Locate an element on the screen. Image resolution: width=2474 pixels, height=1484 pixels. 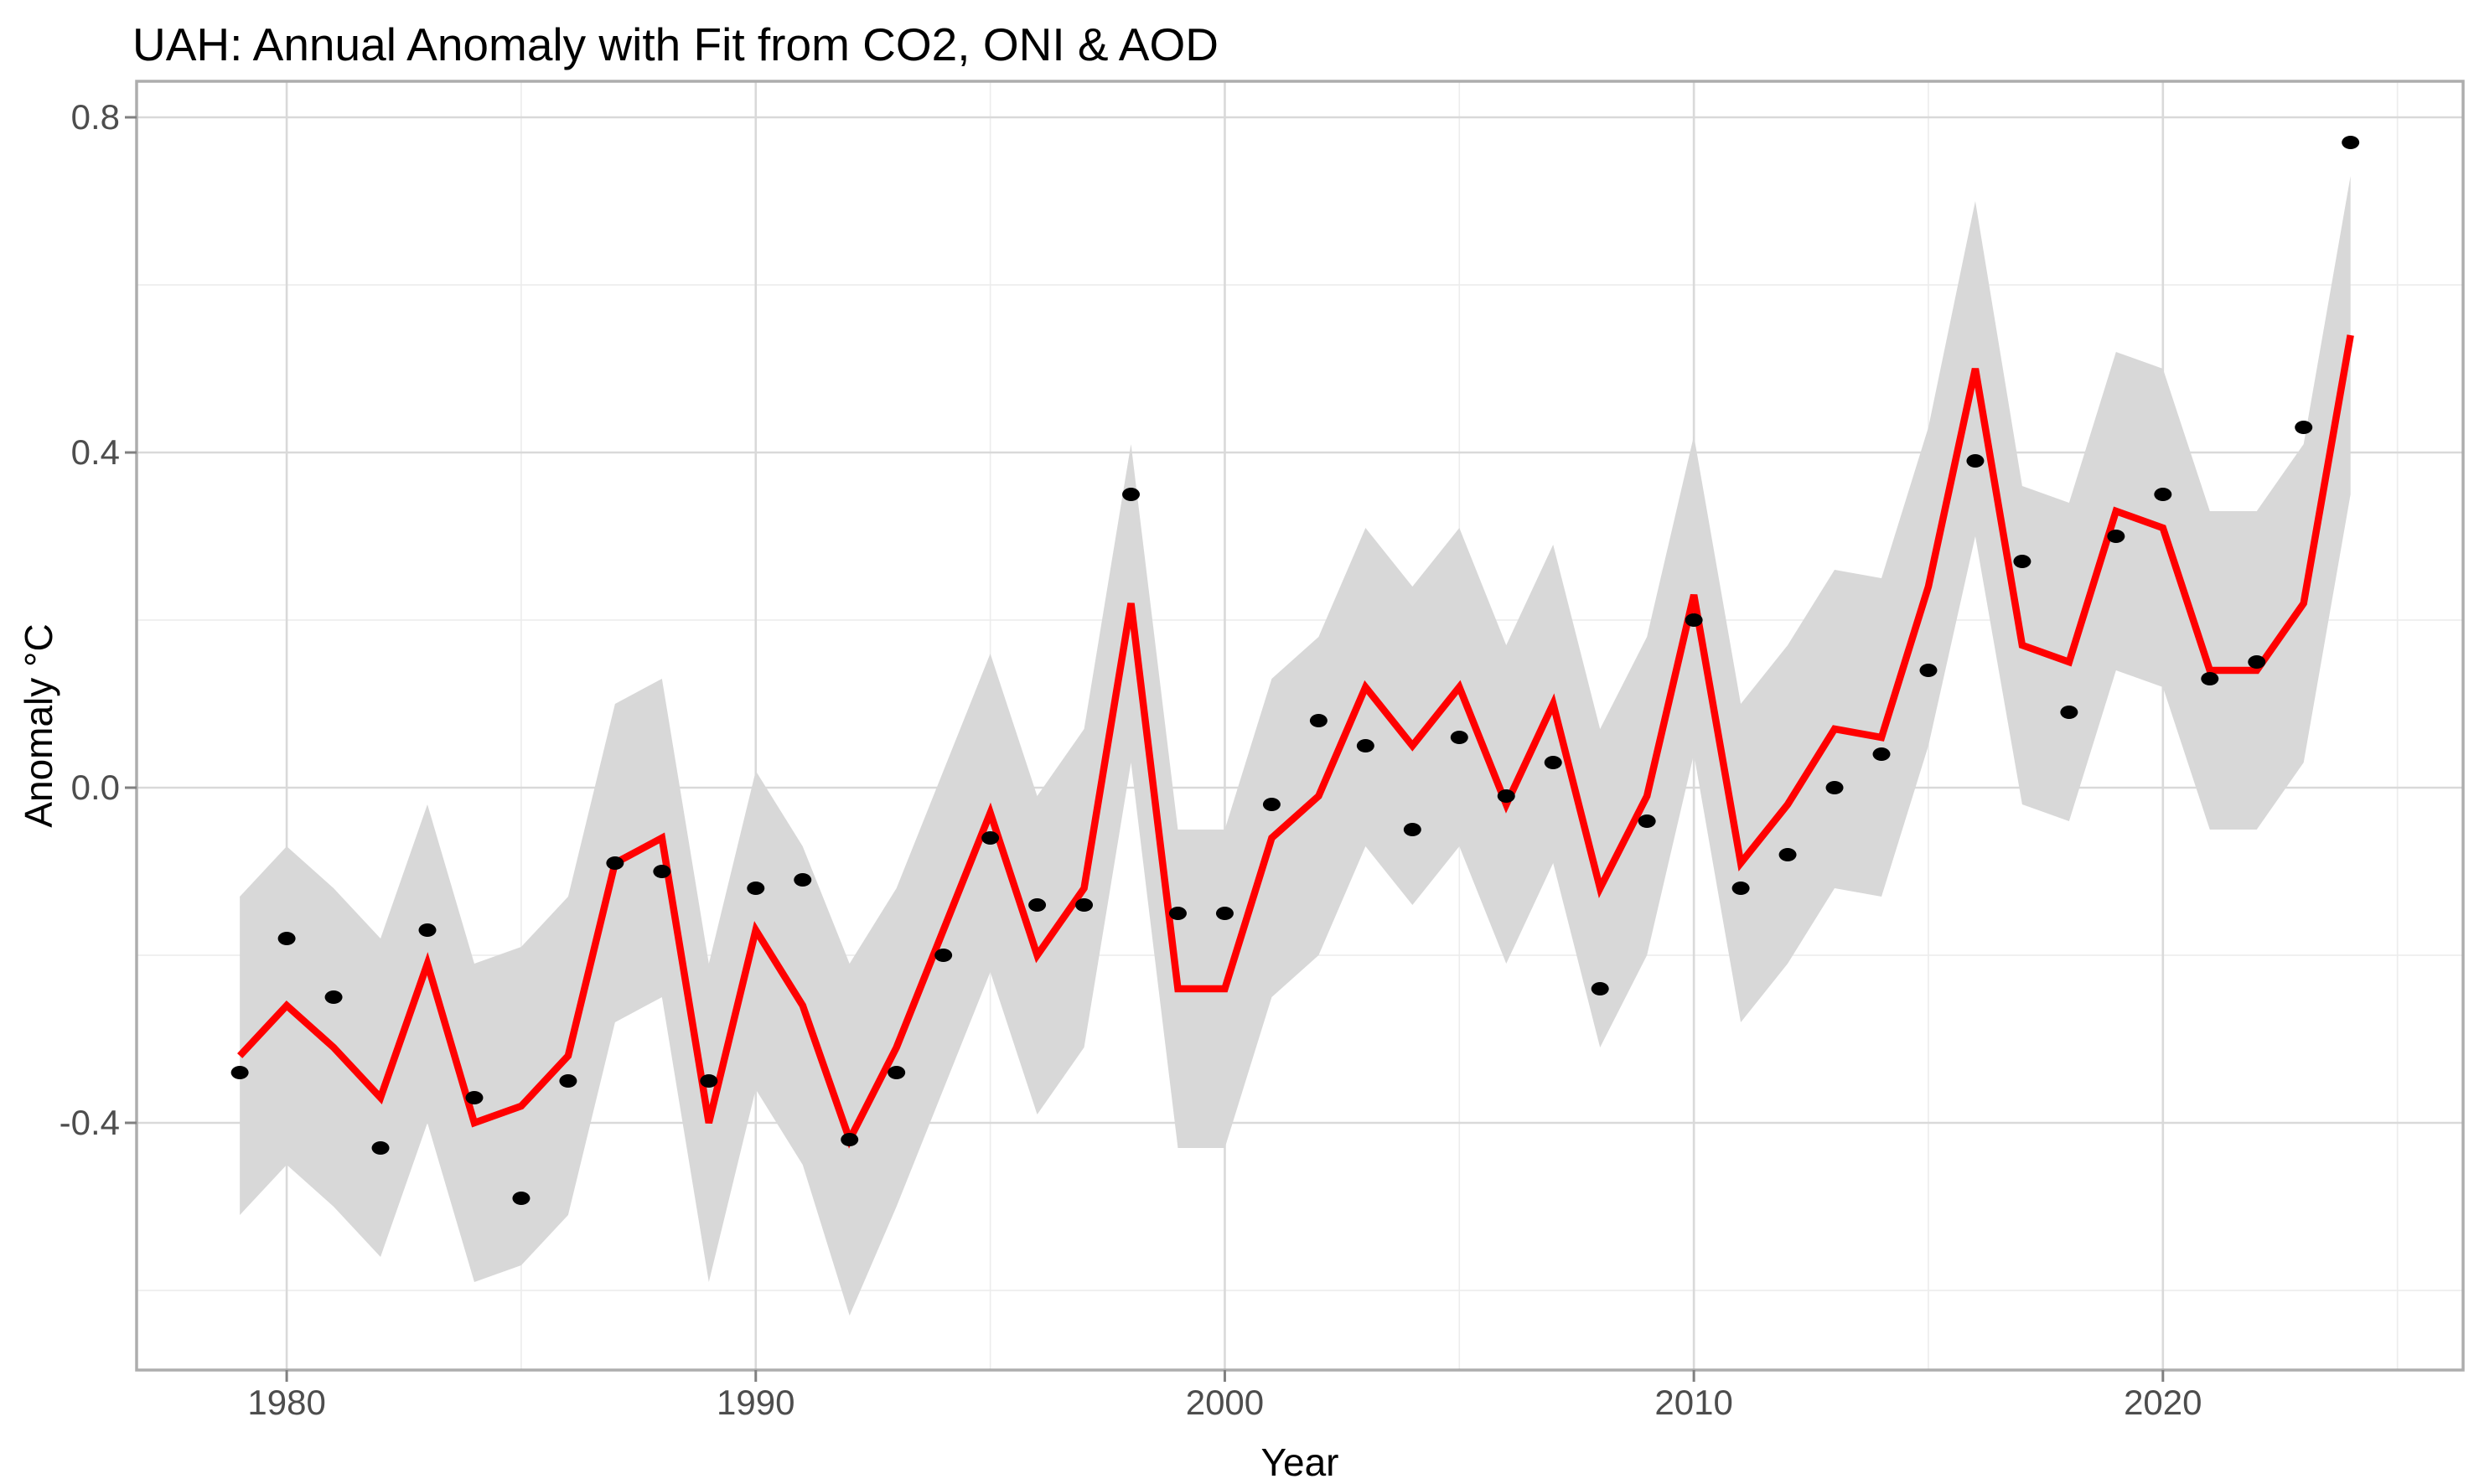
y-tick-label: -0.4 is located at coordinates (90, 1122).